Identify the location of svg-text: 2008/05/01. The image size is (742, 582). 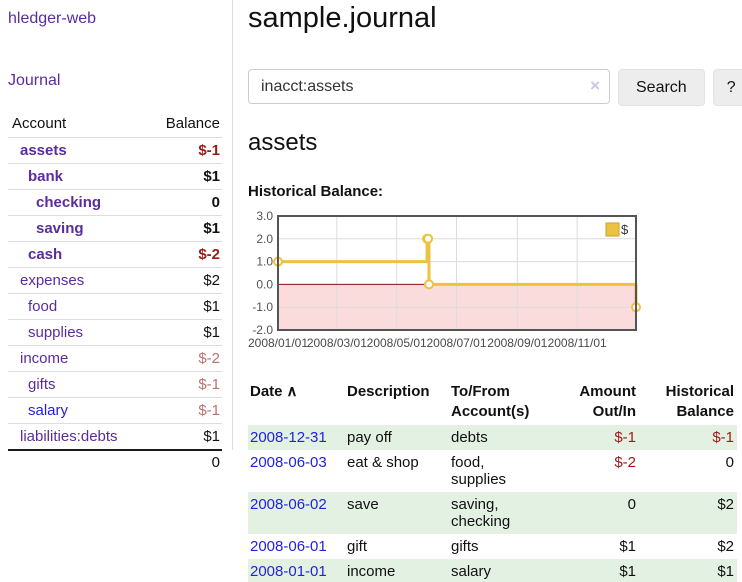
(397, 343).